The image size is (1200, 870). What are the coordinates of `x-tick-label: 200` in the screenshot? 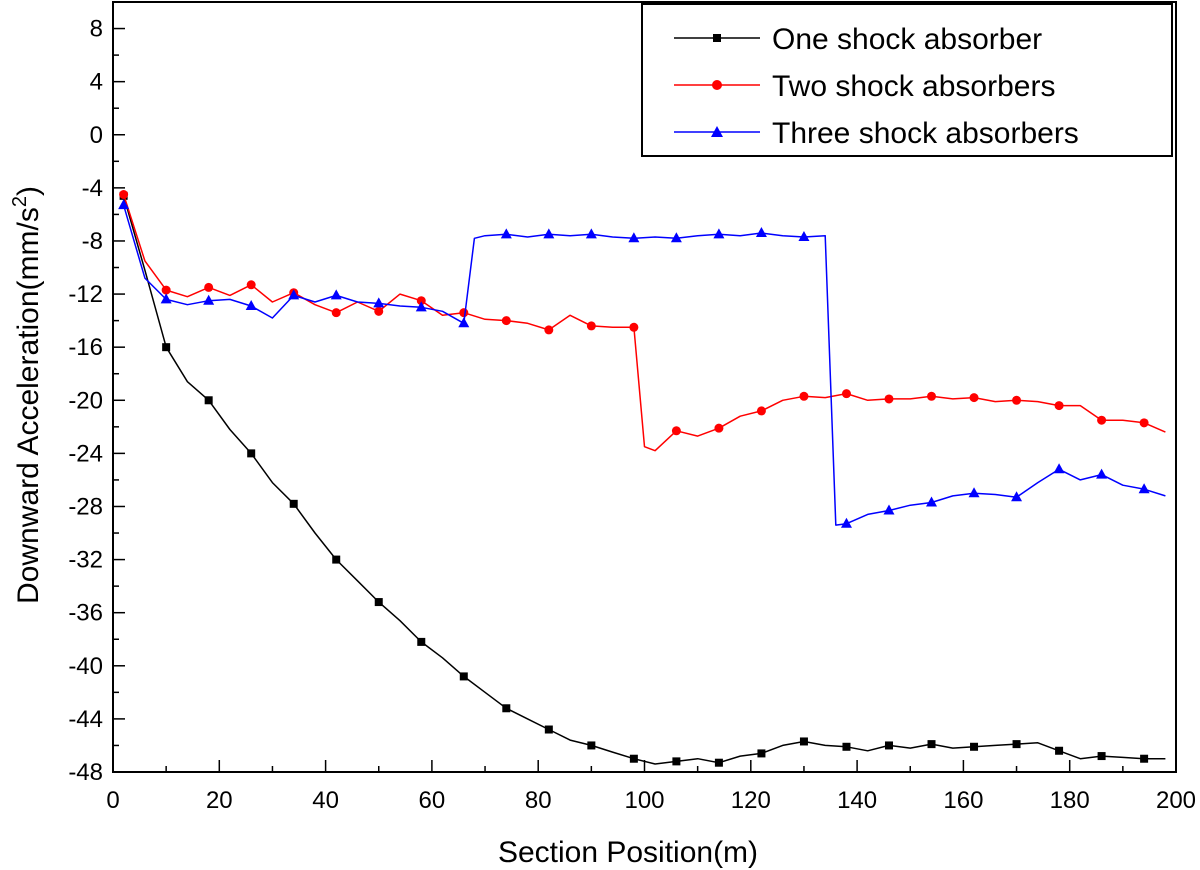 It's located at (1176, 800).